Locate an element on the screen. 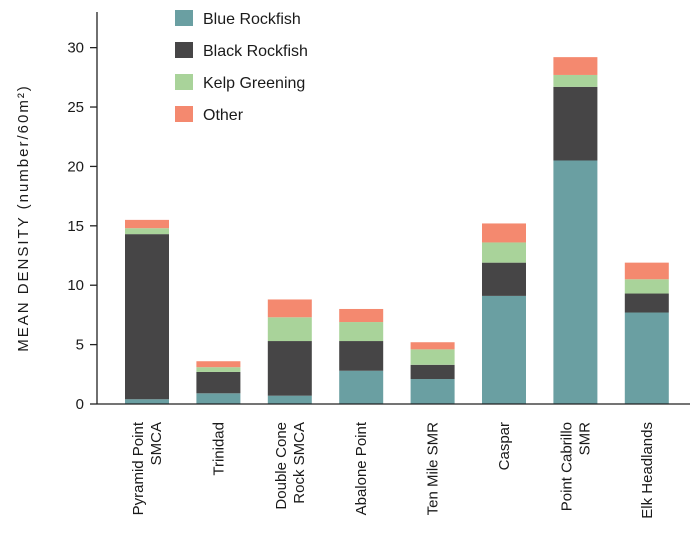 The image size is (697, 556). x-tick-label-line: Trinidad is located at coordinates (218, 449).